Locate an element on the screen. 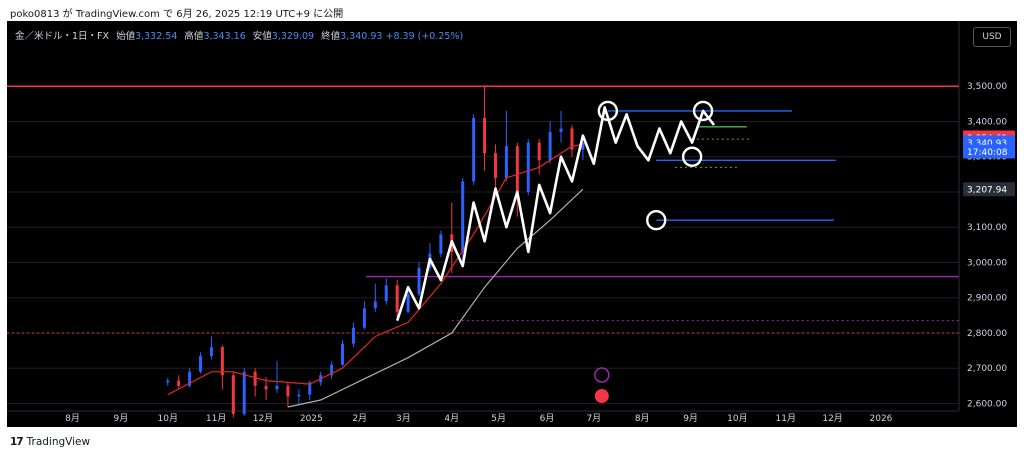 Image resolution: width=1024 pixels, height=457 pixels. price-badge-label: 17:40:08 is located at coordinates (987, 153).